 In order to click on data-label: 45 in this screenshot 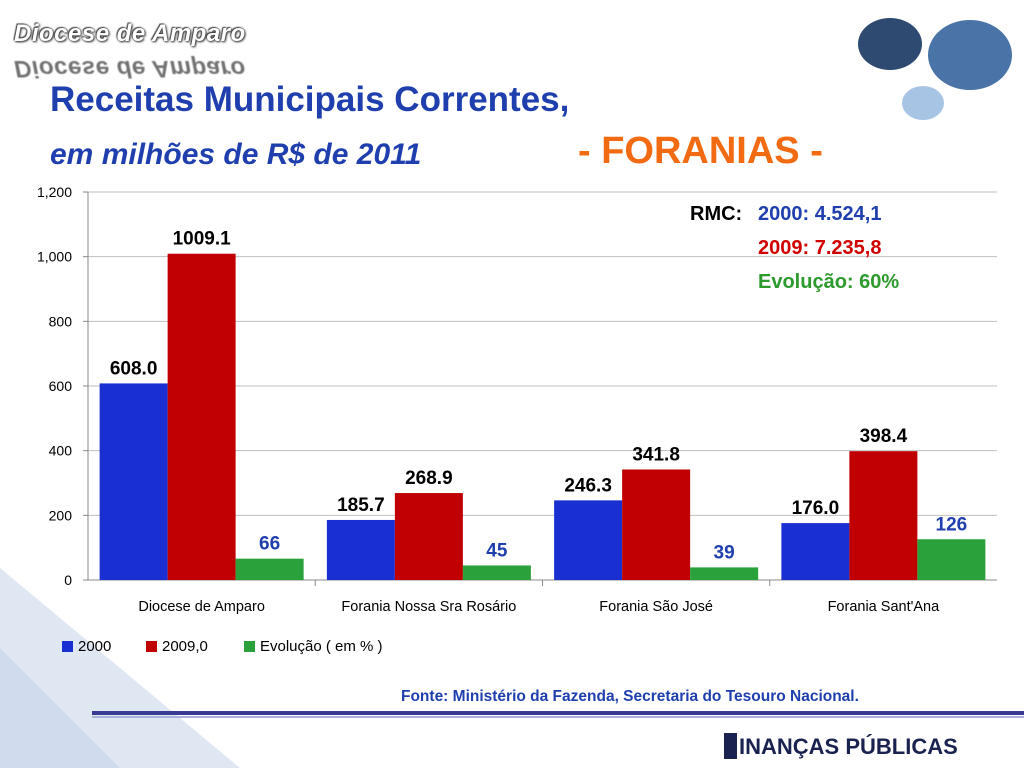, I will do `click(497, 550)`.